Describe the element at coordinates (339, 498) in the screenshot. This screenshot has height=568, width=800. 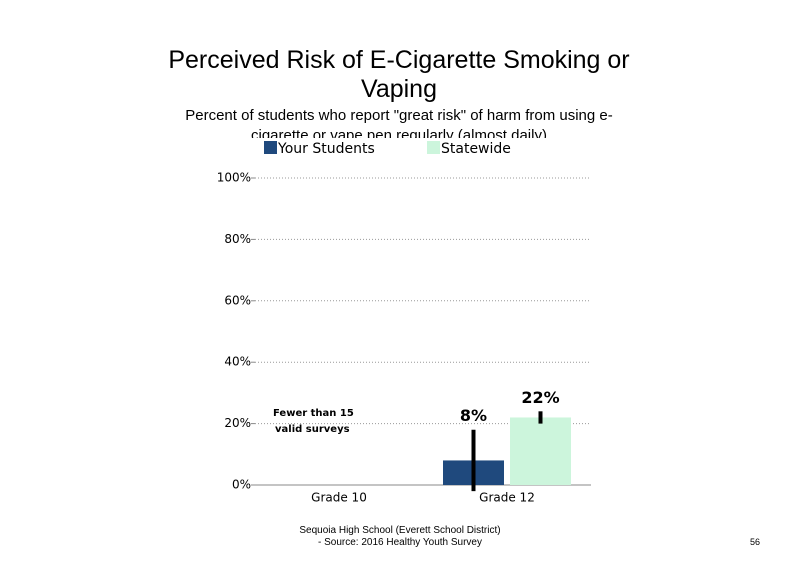
I see `x-tick-label: Grade 10` at that location.